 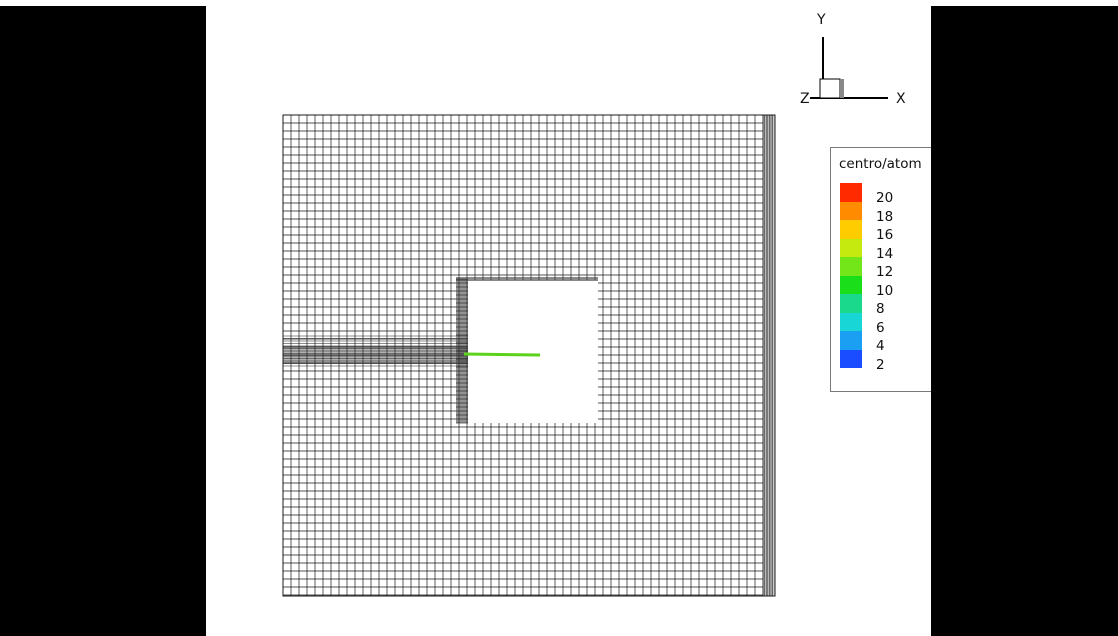 What do you see at coordinates (375, 355) in the screenshot?
I see `crack-band` at bounding box center [375, 355].